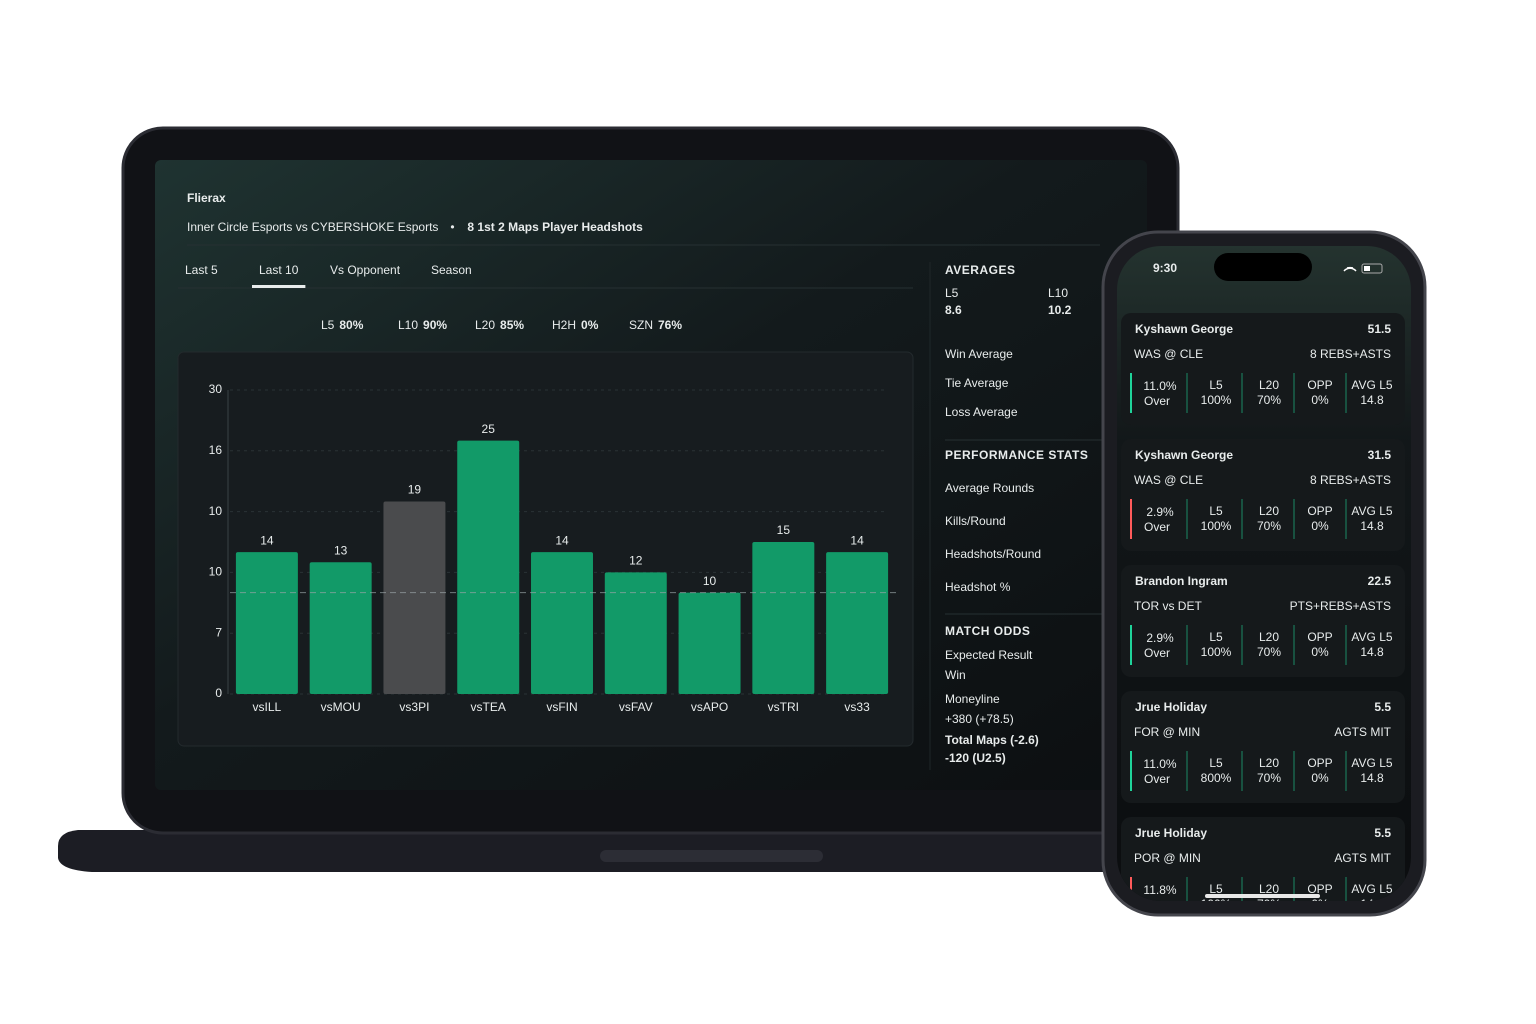  I want to click on odds-line: Total Maps (-2.6), so click(992, 740).